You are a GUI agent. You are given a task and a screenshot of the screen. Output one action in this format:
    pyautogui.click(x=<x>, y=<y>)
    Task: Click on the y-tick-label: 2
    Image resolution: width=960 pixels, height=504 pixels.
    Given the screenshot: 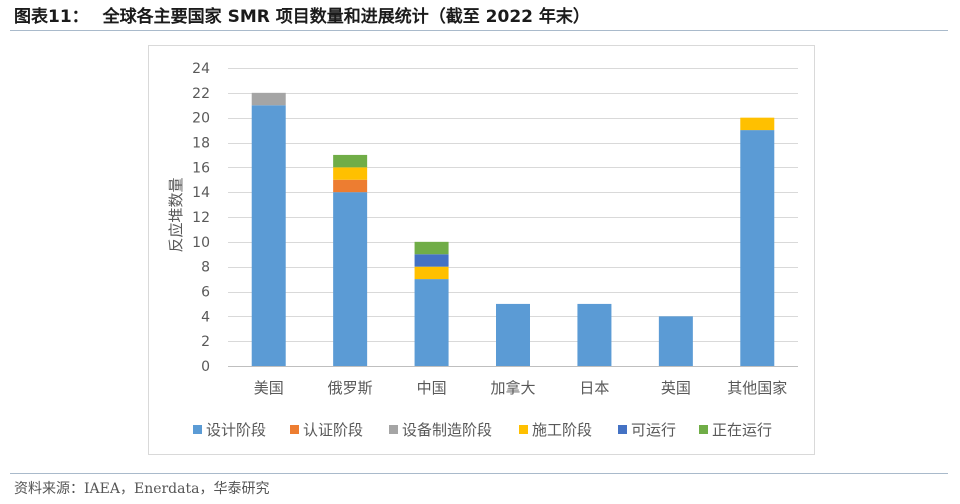 What is the action you would take?
    pyautogui.click(x=205, y=342)
    